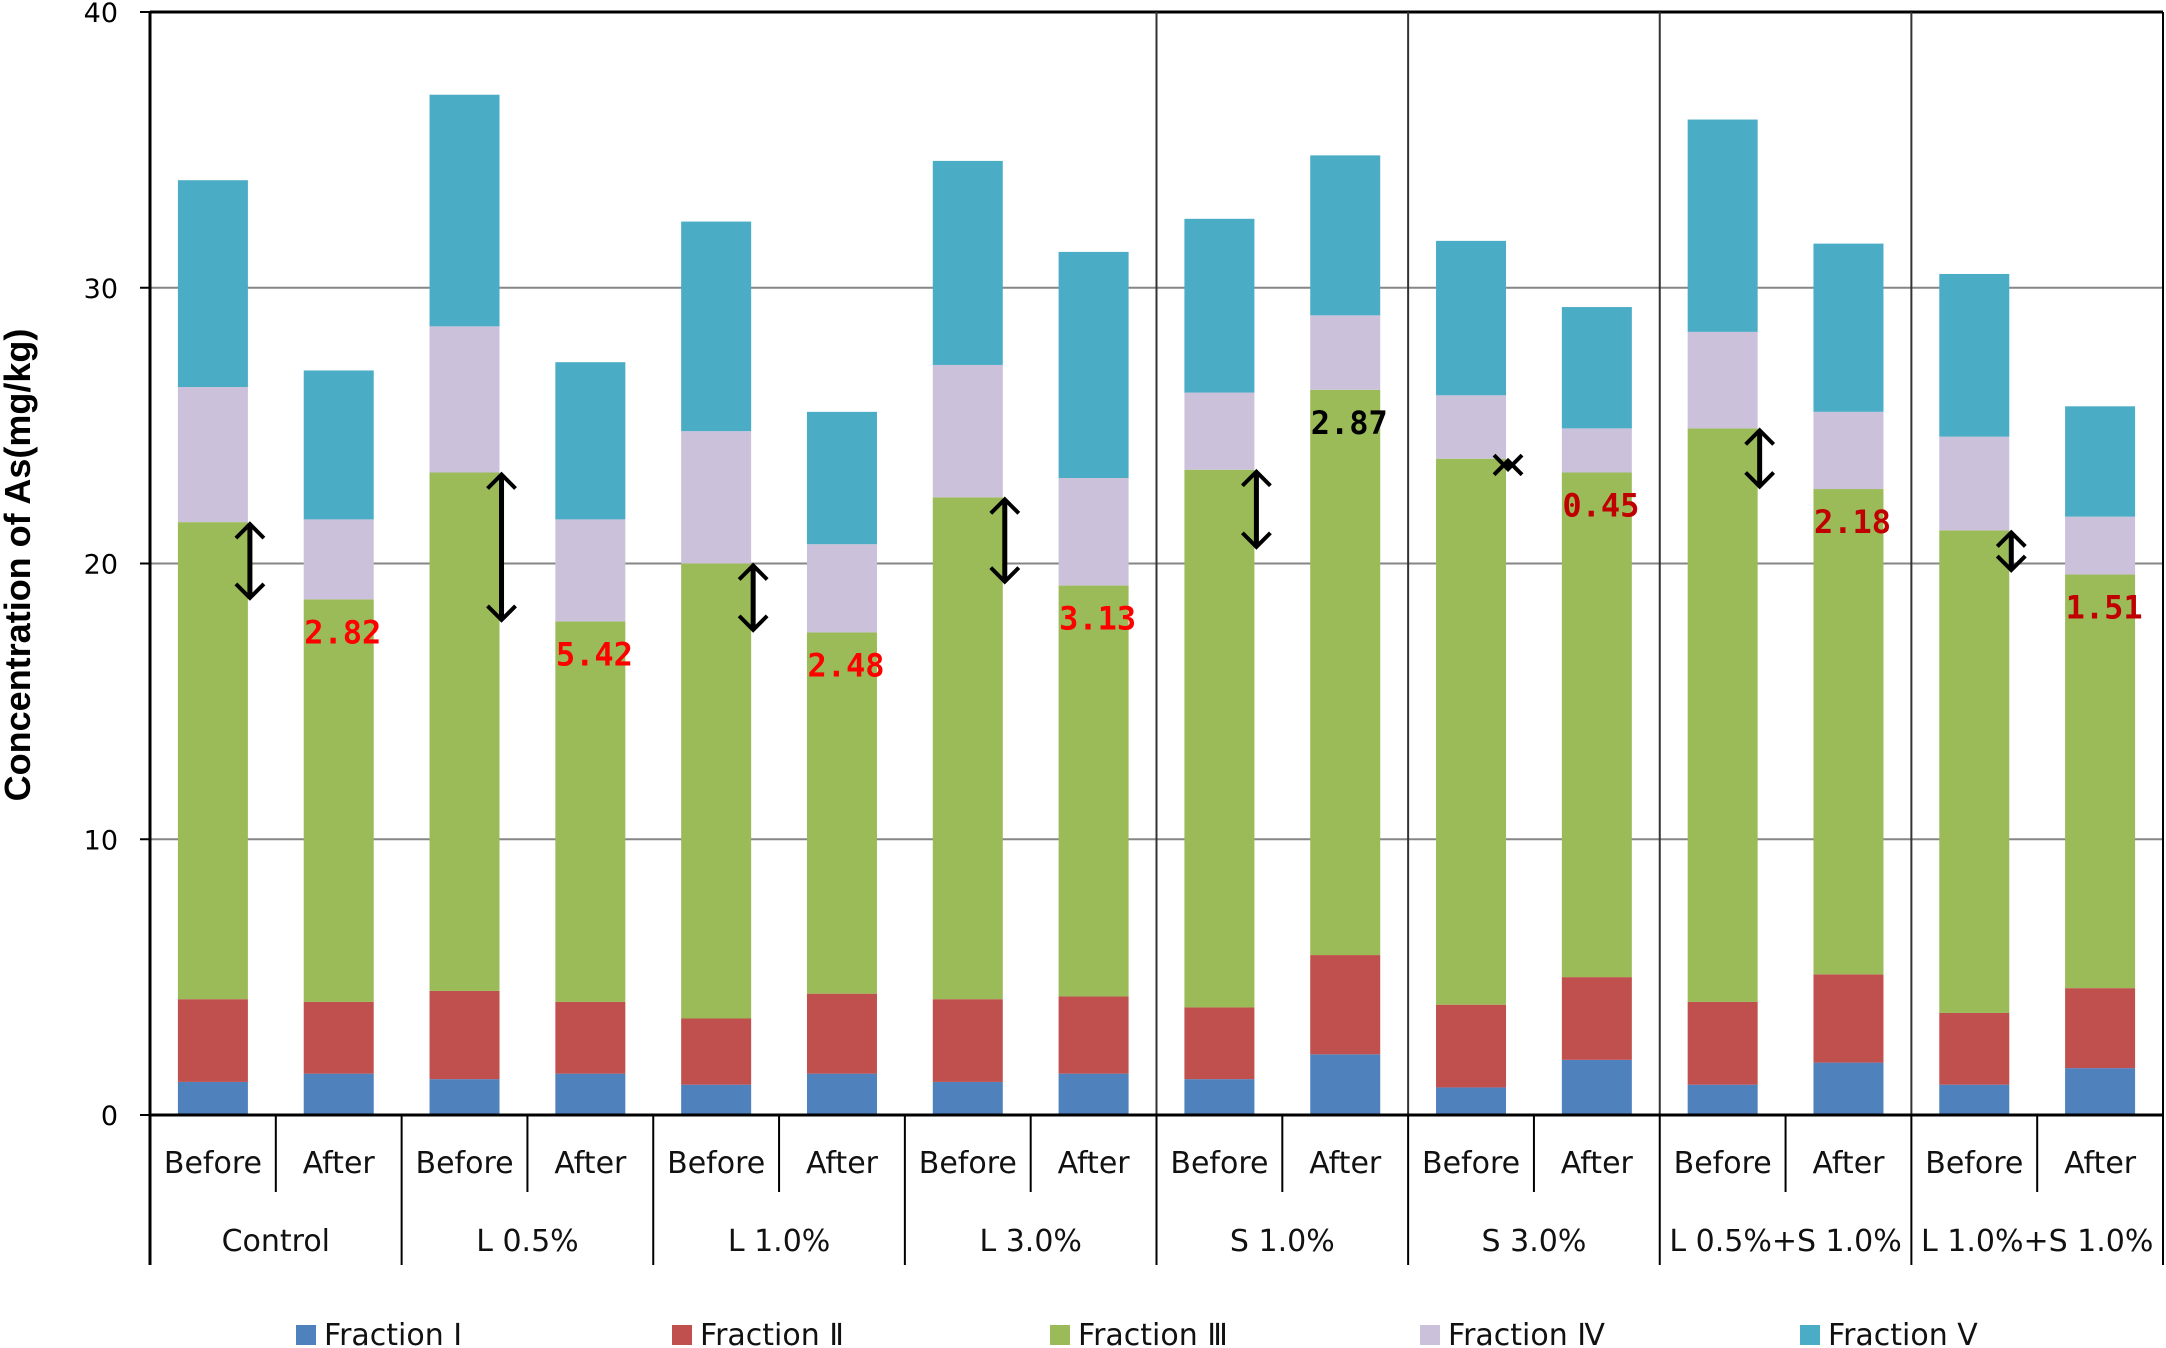 Image resolution: width=2166 pixels, height=1348 pixels. I want to click on change-label: 3.13, so click(1097, 619).